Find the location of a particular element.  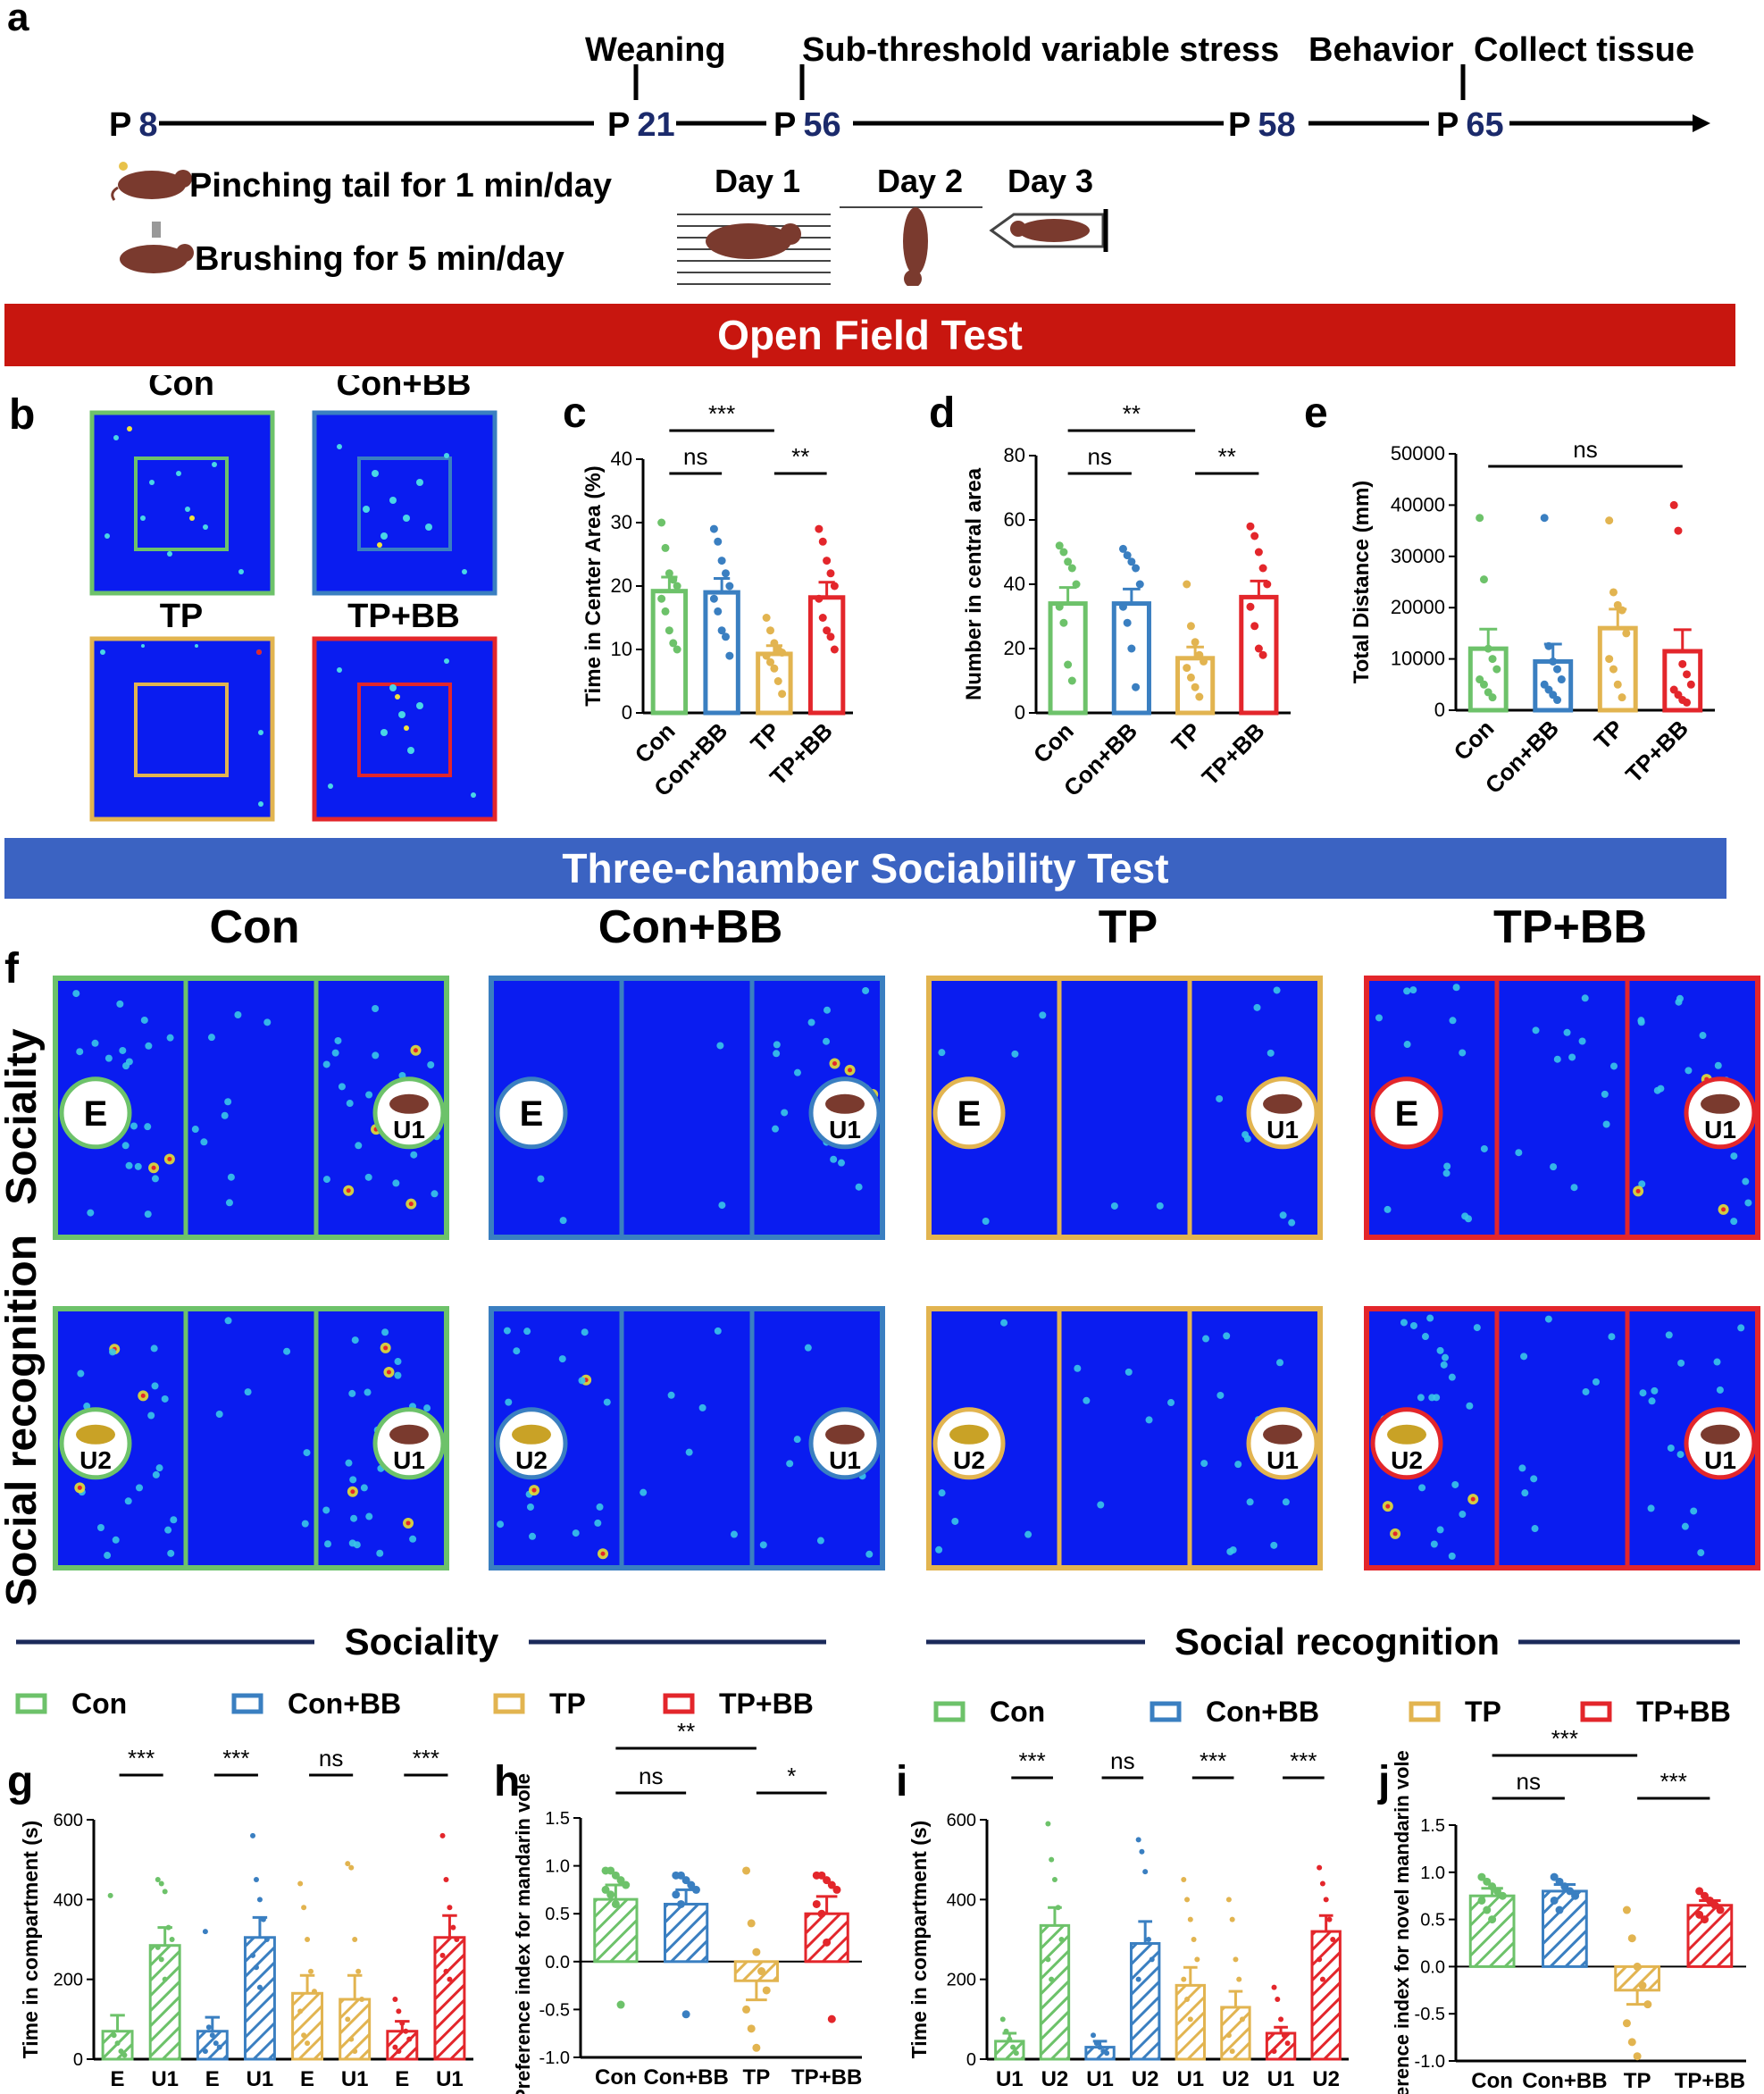

x-tick-label: U1 is located at coordinates (1190, 2079).